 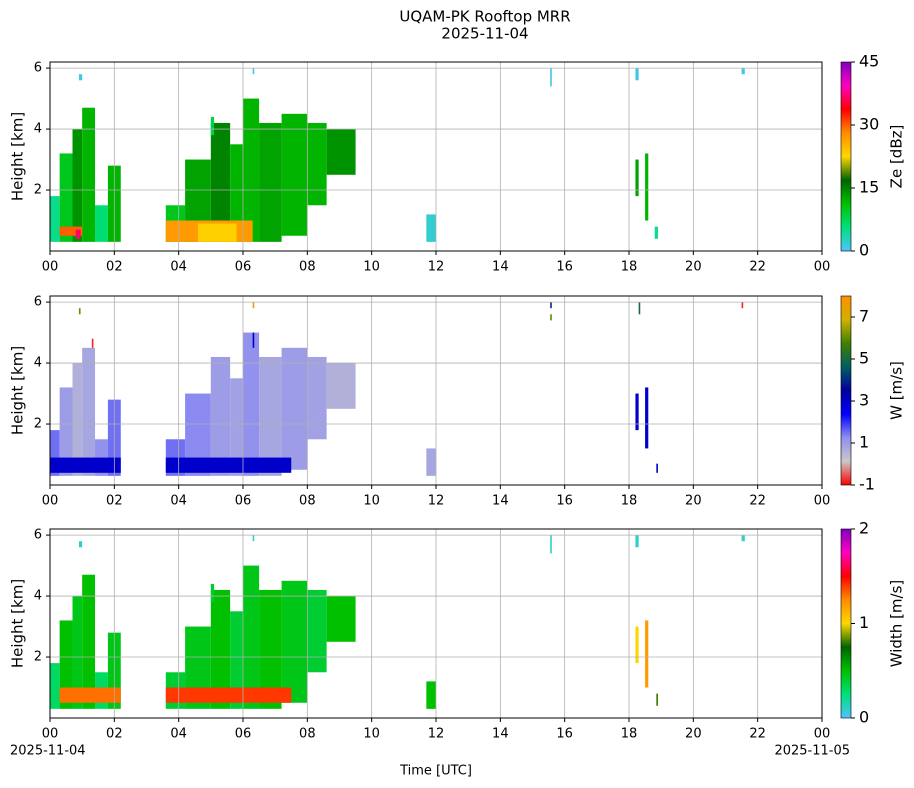 I want to click on x-tick-label: 02, so click(x=114, y=501).